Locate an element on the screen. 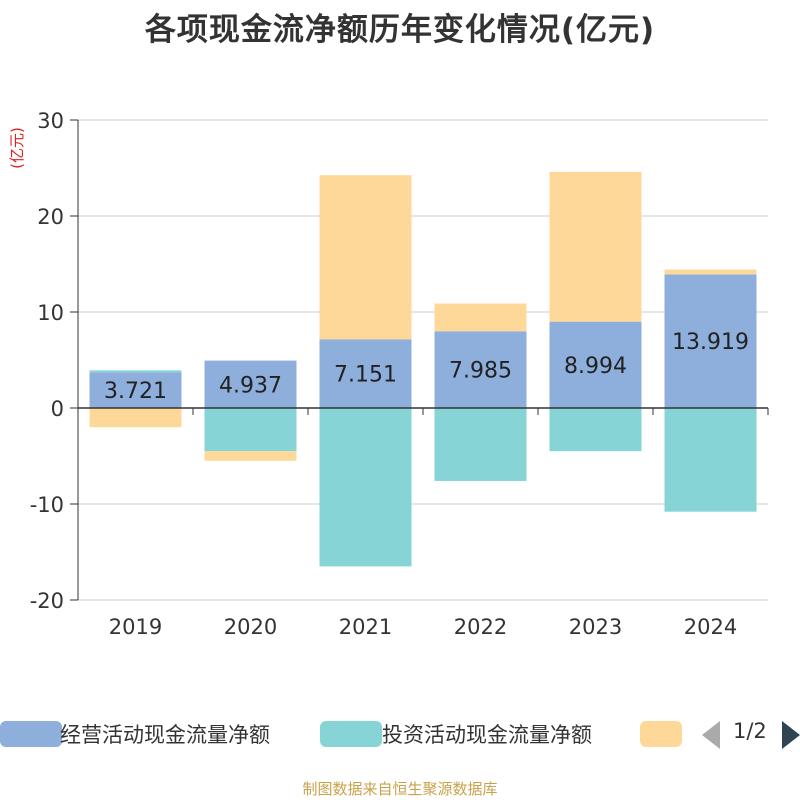 The height and width of the screenshot is (800, 800). bar-series2-2021 is located at coordinates (365, 257).